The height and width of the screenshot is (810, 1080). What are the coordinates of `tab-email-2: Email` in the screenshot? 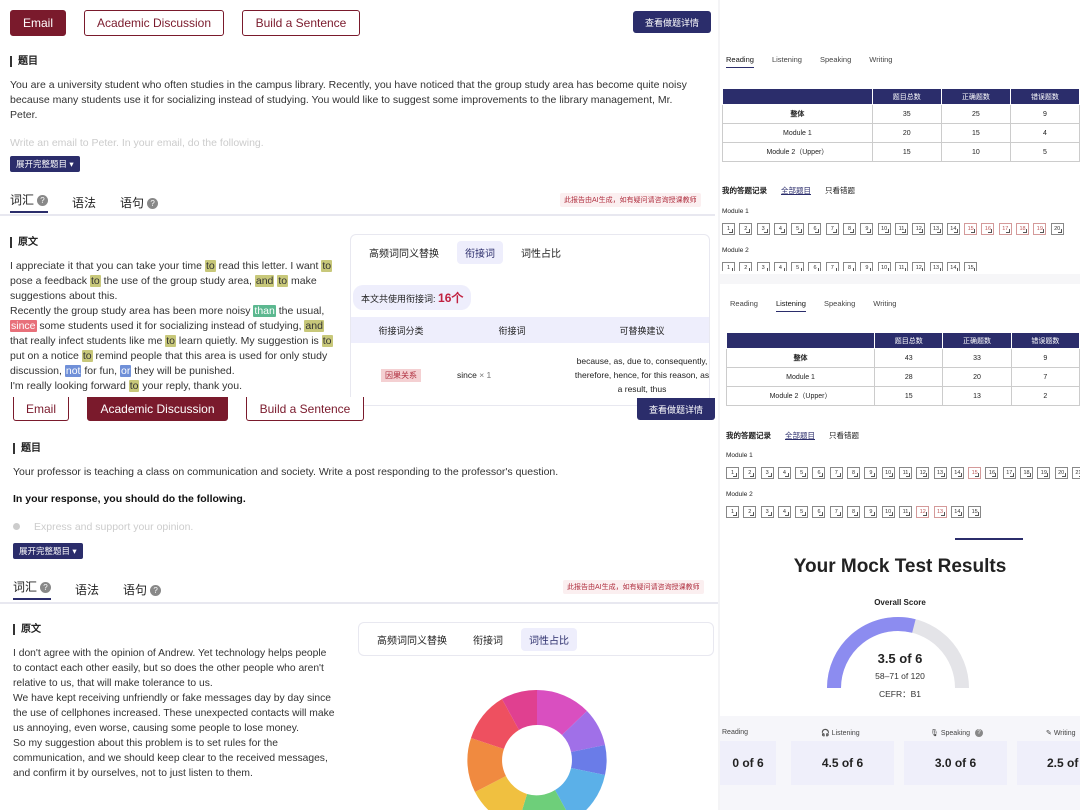 It's located at (41, 409).